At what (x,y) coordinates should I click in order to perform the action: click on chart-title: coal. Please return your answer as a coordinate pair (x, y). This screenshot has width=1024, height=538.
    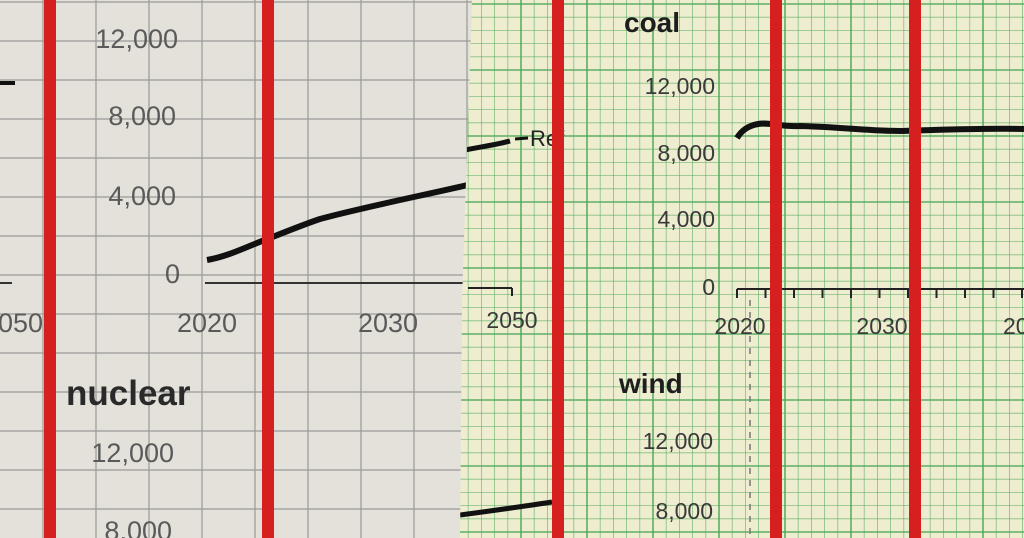
    Looking at the image, I should click on (652, 22).